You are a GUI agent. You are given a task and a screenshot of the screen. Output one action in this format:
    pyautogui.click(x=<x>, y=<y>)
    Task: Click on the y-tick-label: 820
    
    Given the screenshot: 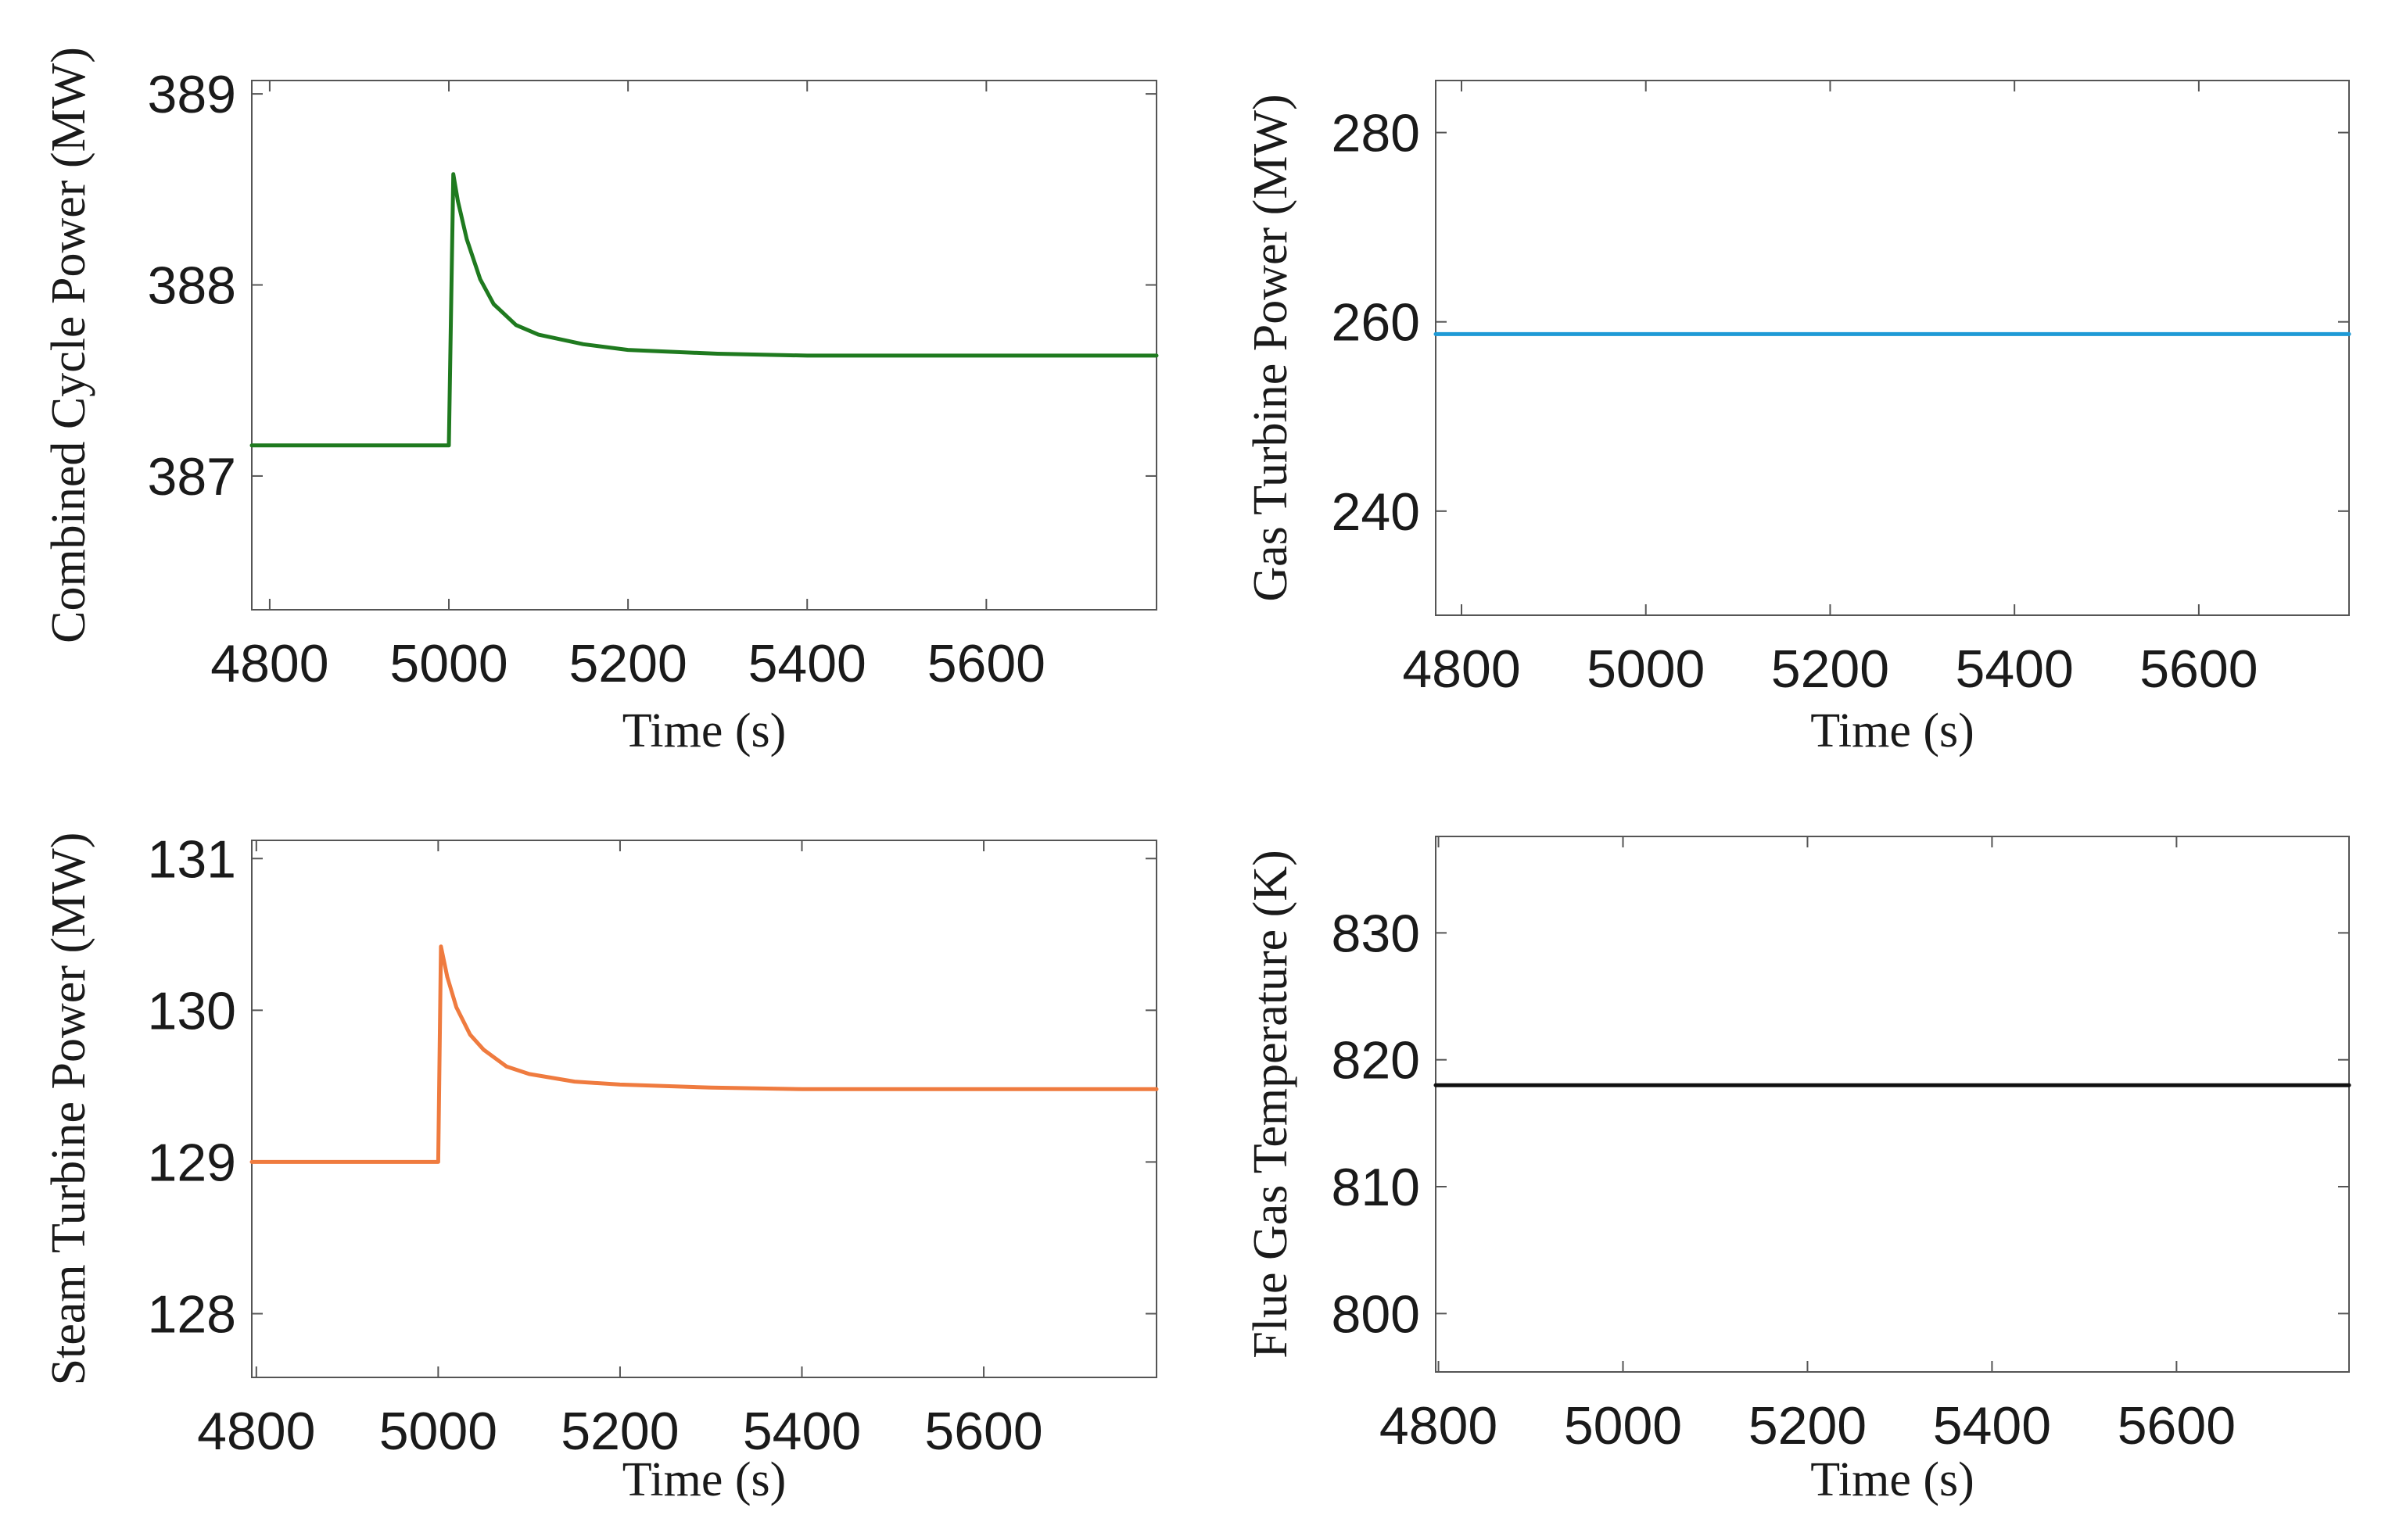 What is the action you would take?
    pyautogui.click(x=1376, y=1061)
    